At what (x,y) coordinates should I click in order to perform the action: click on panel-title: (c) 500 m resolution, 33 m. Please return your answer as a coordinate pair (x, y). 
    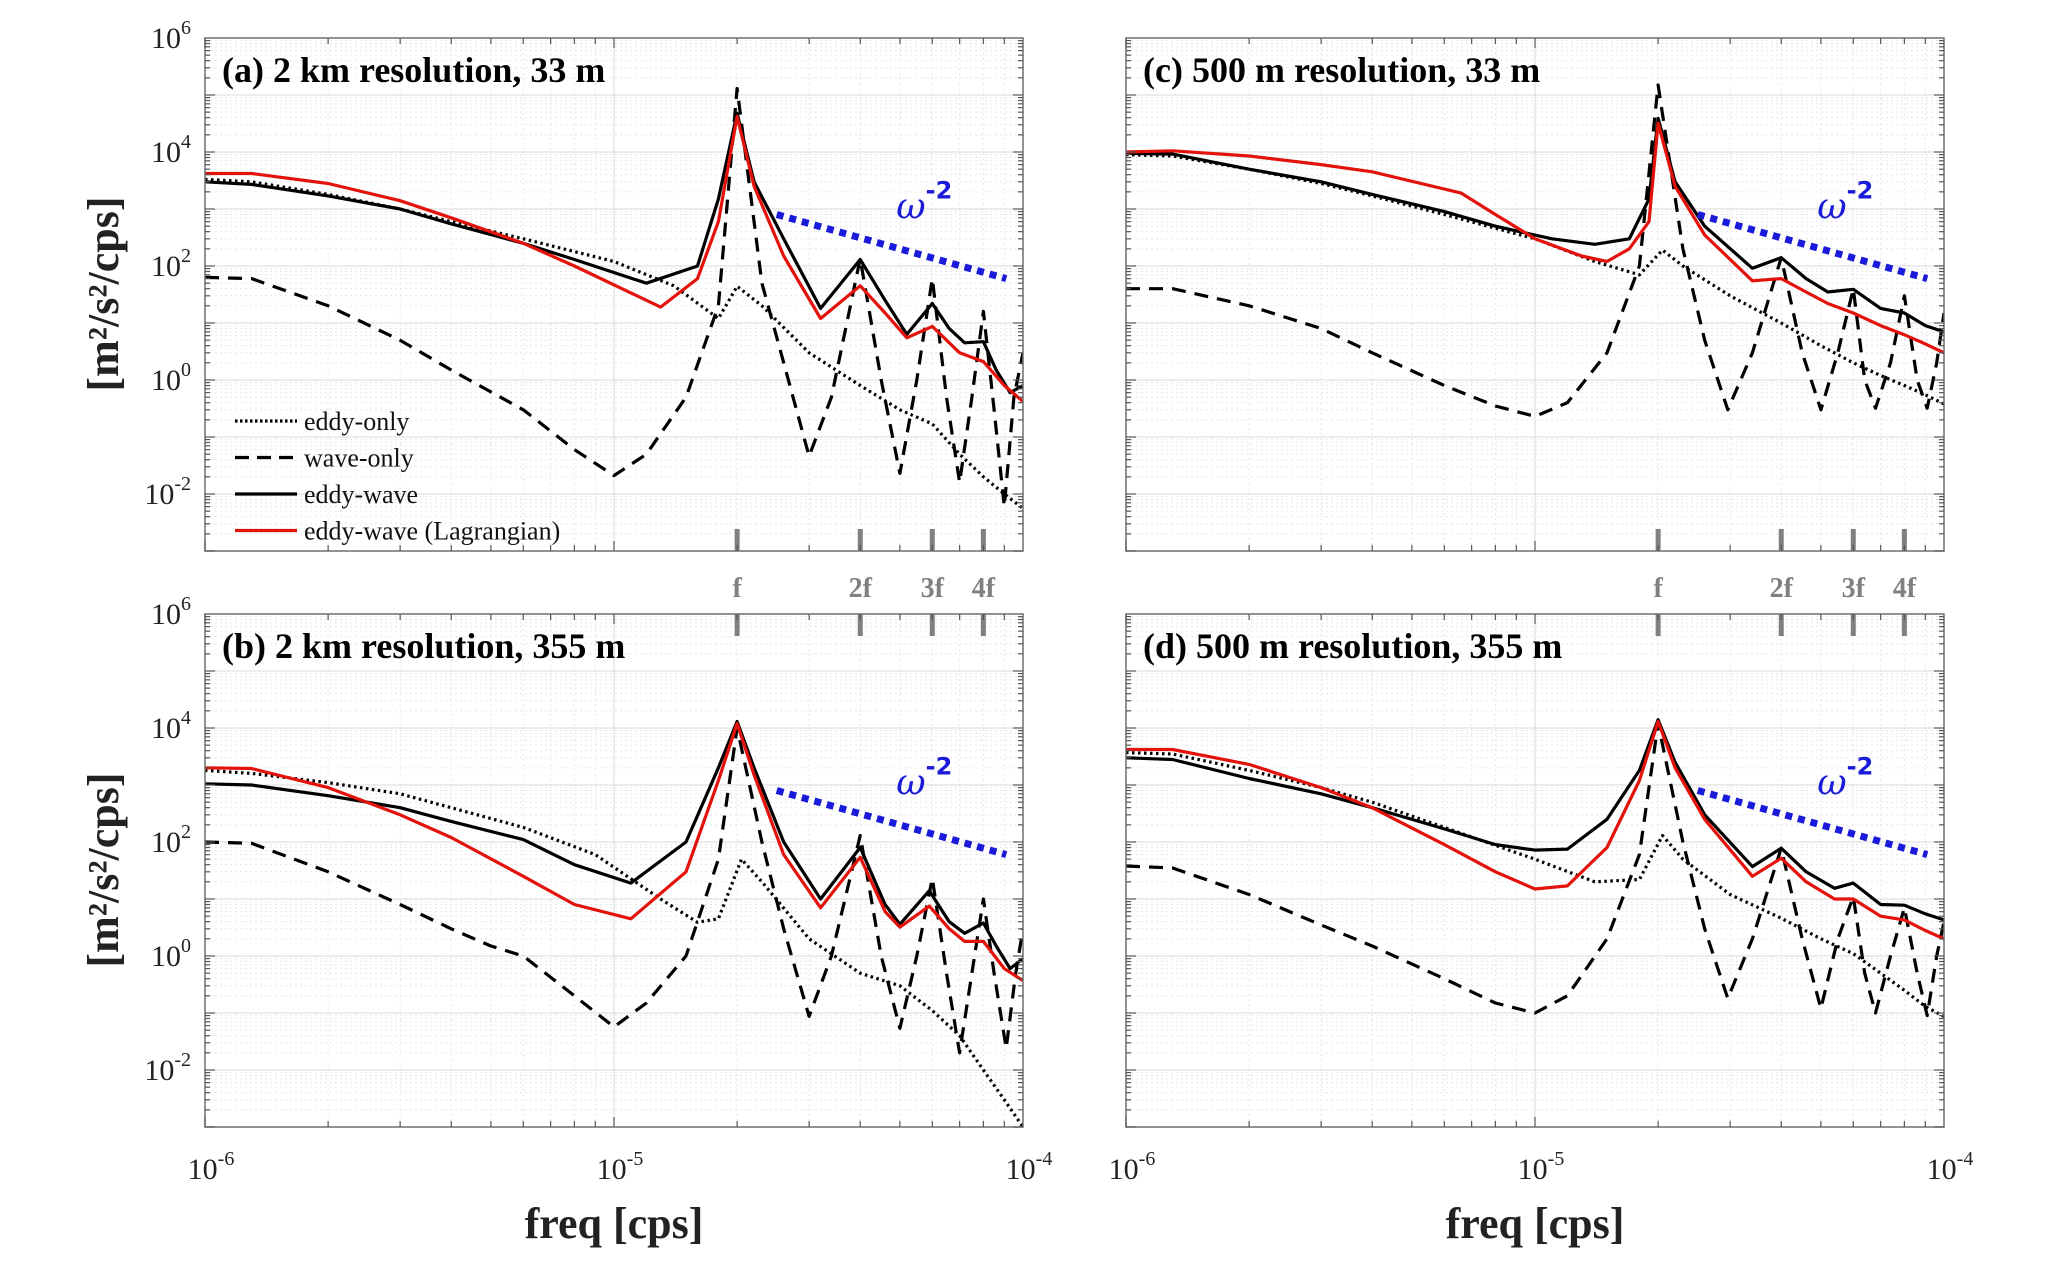
    Looking at the image, I should click on (1341, 70).